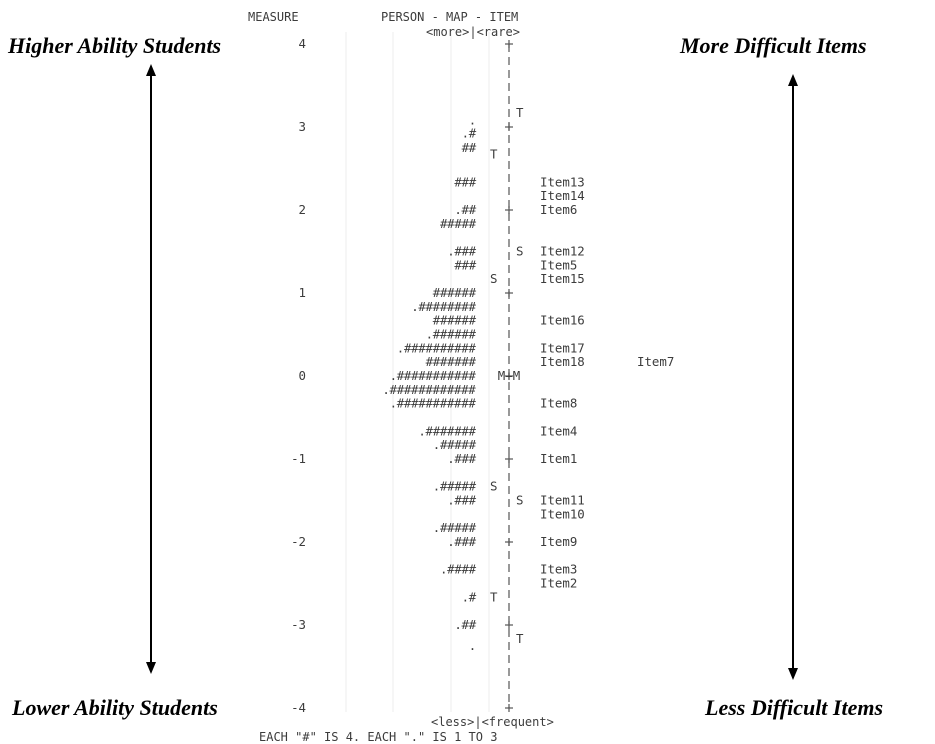 The width and height of the screenshot is (935, 744). What do you see at coordinates (562, 514) in the screenshot?
I see `item-label: Item10` at bounding box center [562, 514].